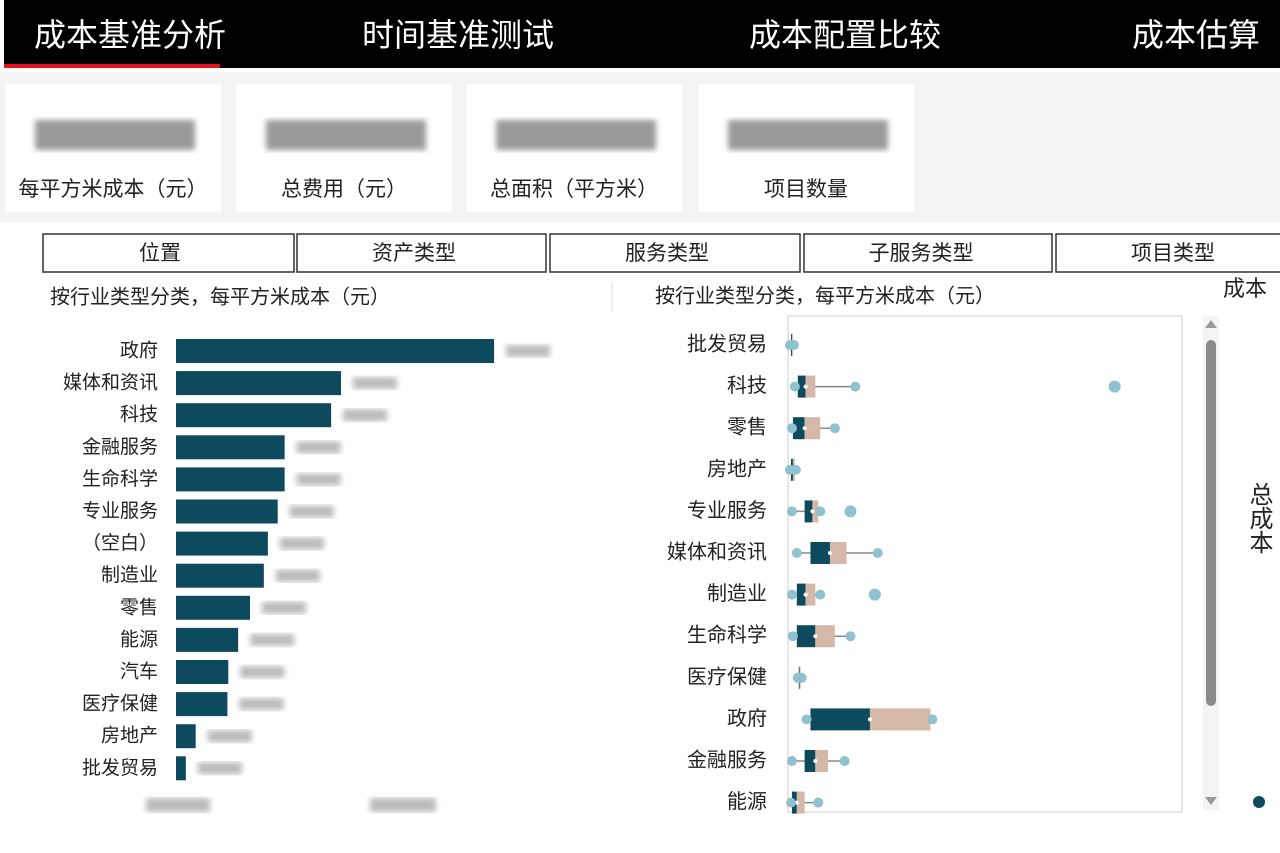 Image resolution: width=1280 pixels, height=853 pixels. I want to click on nav-tab: 时间基准测试, so click(458, 35).